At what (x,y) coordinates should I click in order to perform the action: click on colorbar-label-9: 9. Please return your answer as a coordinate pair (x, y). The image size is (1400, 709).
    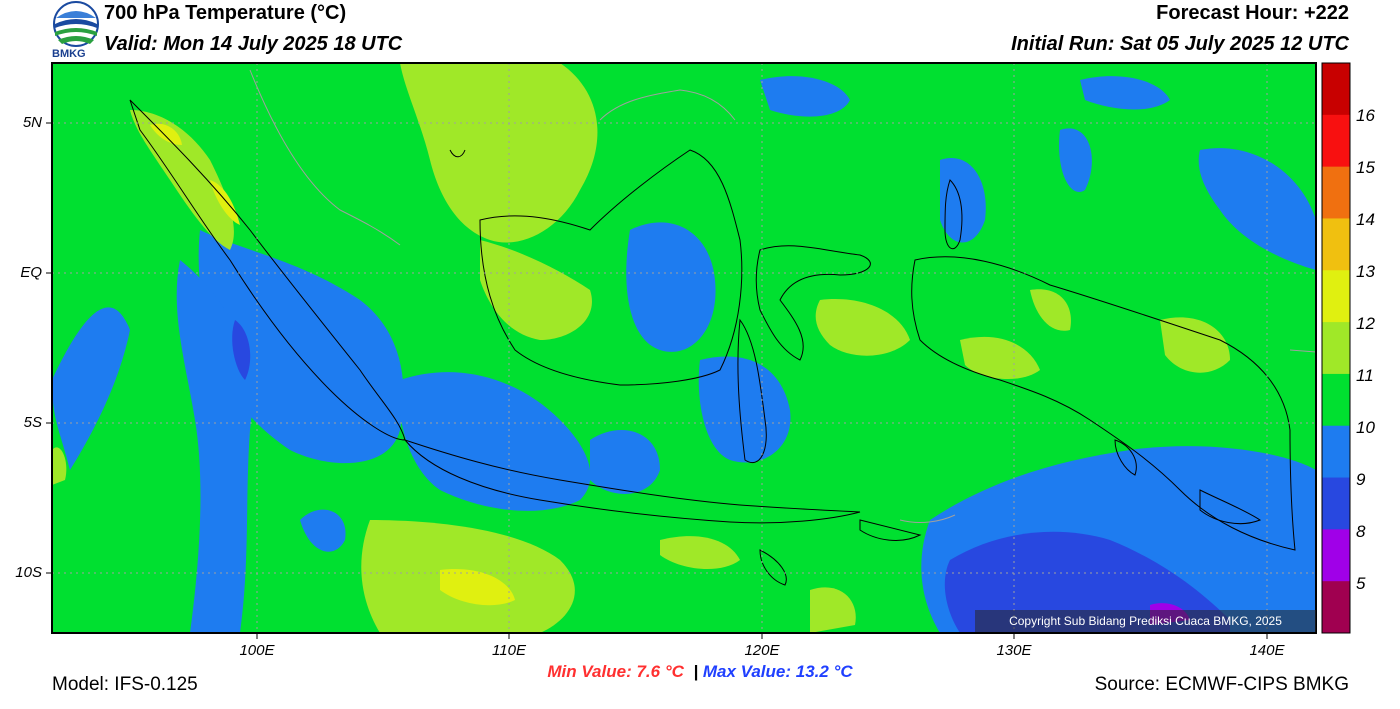
    Looking at the image, I should click on (1361, 479).